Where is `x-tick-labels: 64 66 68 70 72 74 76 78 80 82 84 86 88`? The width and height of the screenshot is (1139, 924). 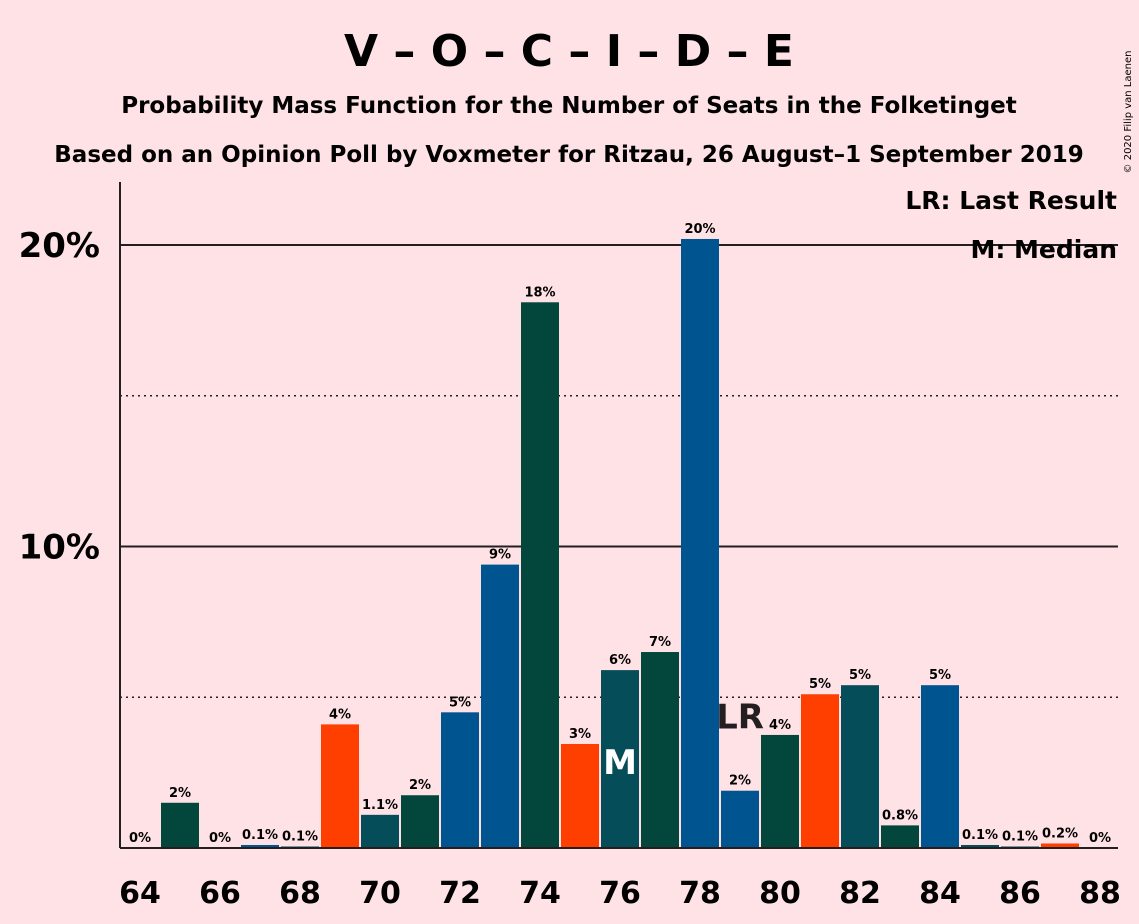
x-tick-labels: 64 66 68 70 72 74 76 78 80 82 84 86 88 is located at coordinates (620, 893).